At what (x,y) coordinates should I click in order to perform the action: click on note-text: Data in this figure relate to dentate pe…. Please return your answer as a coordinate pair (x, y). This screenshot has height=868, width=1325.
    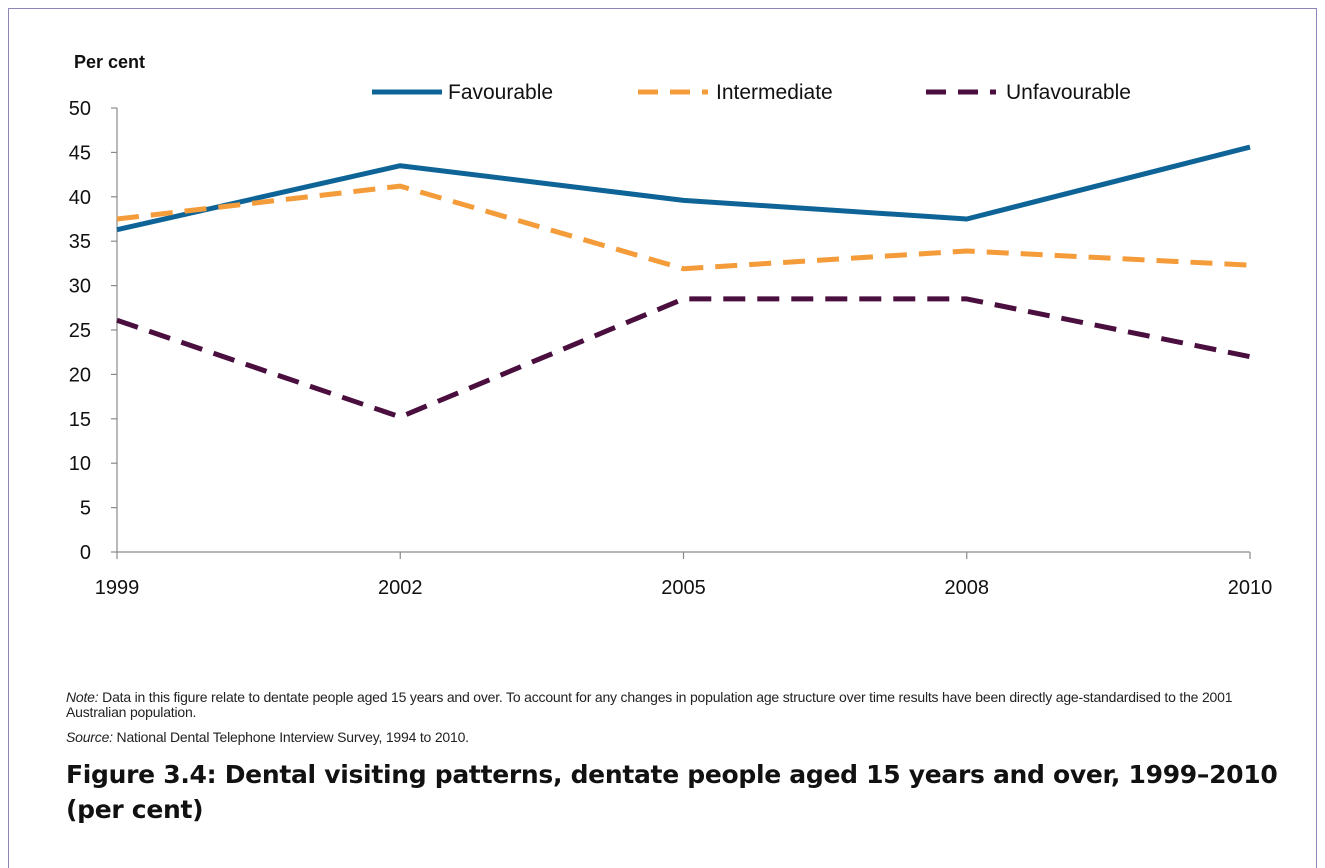
    Looking at the image, I should click on (649, 704).